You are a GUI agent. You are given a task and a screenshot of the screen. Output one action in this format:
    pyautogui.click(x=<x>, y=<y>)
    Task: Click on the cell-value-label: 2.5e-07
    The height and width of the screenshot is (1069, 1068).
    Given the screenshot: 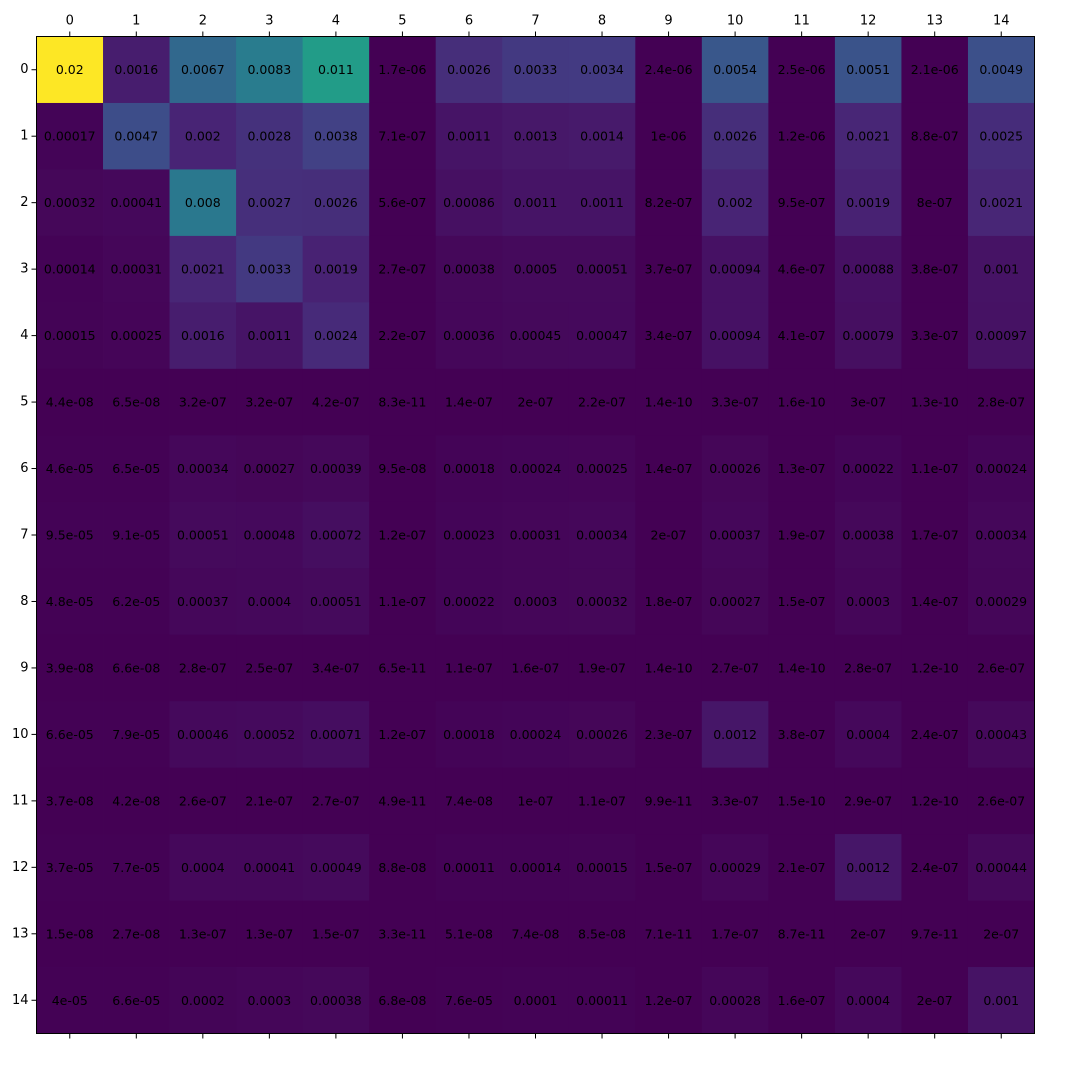 What is the action you would take?
    pyautogui.click(x=269, y=667)
    